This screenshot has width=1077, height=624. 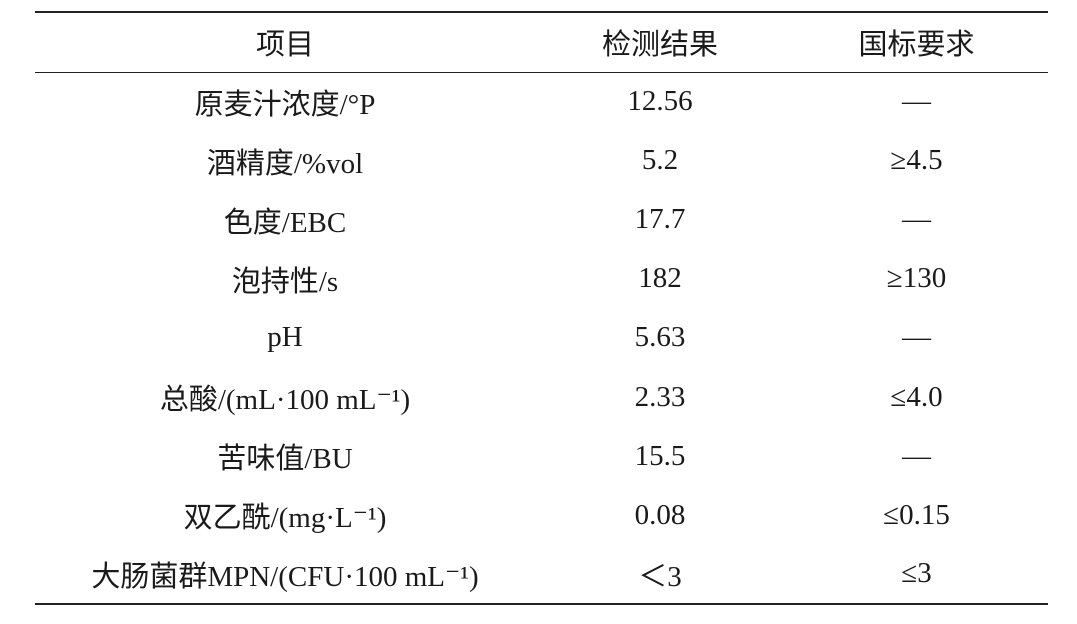 I want to click on table-cell: 总酸/(mL·100 mL⁻¹), so click(x=285, y=400).